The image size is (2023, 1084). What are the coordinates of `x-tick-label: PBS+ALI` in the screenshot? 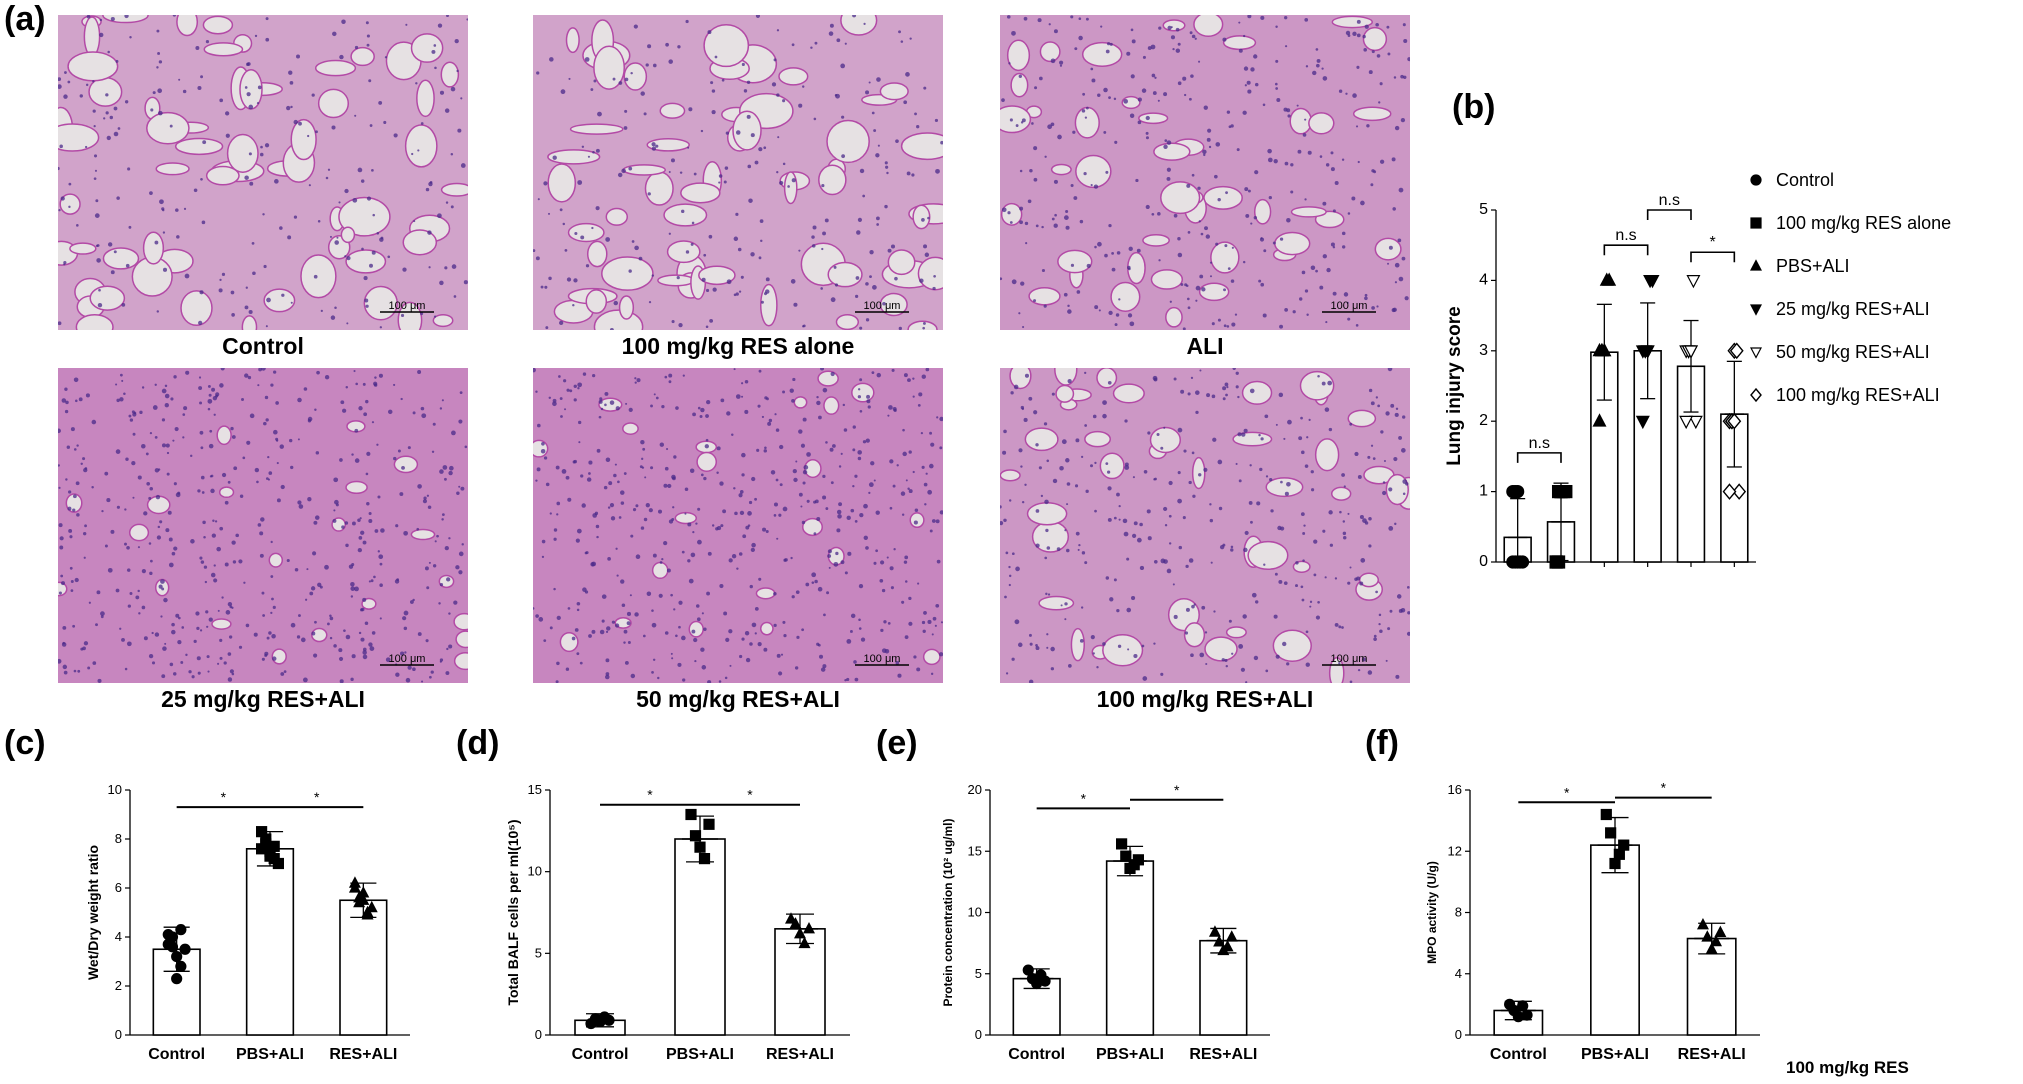 It's located at (1130, 1054).